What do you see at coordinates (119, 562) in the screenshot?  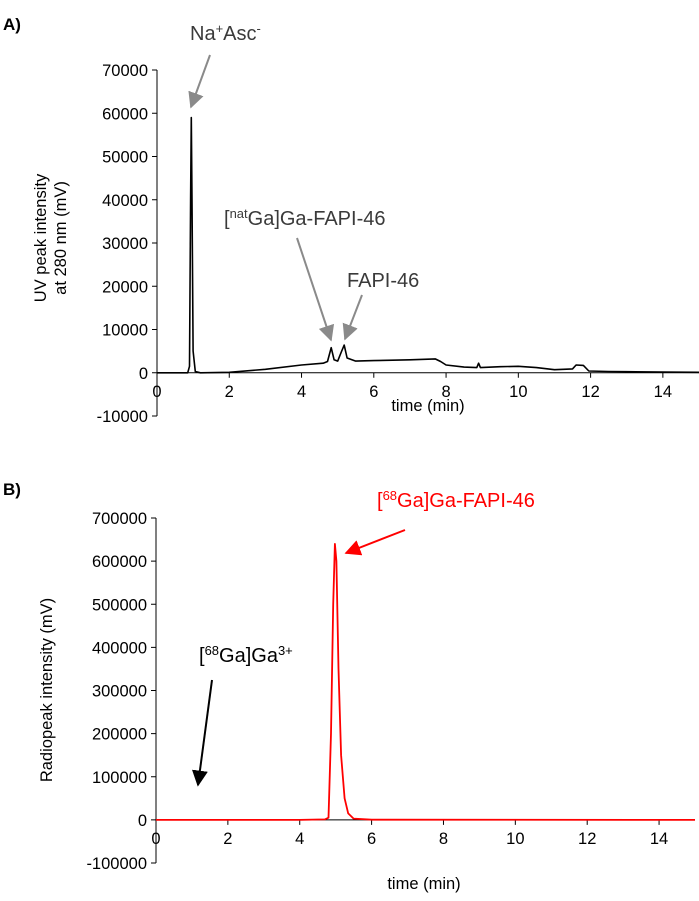 I see `y-tick-label: 600000` at bounding box center [119, 562].